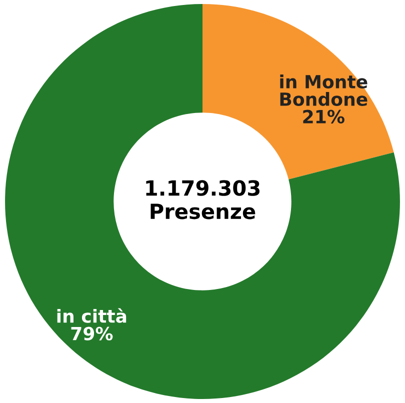 The image size is (405, 403). Describe the element at coordinates (323, 117) in the screenshot. I see `data-label: 21%` at that location.